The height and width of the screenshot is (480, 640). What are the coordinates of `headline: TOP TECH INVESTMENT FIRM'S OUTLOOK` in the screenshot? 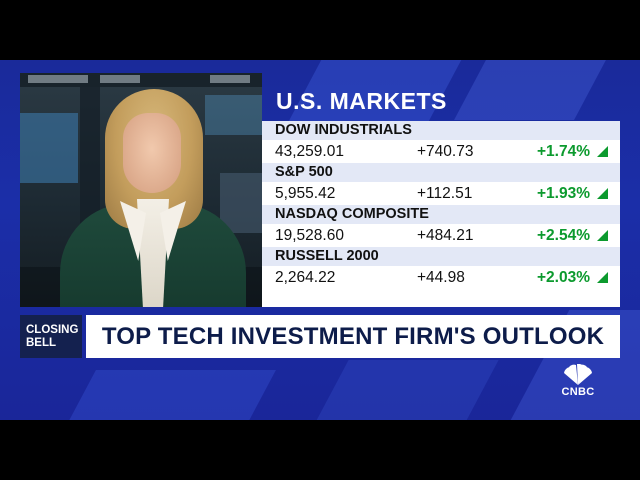 It's located at (353, 336).